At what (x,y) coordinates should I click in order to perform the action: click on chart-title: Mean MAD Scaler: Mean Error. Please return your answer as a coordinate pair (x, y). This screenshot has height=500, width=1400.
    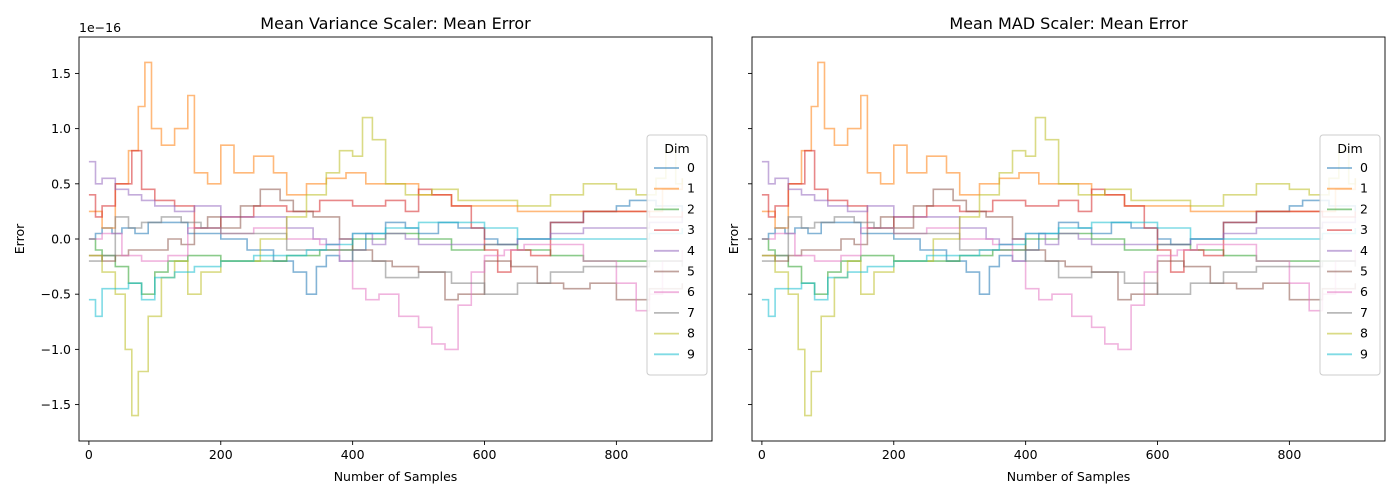
    Looking at the image, I should click on (1068, 23).